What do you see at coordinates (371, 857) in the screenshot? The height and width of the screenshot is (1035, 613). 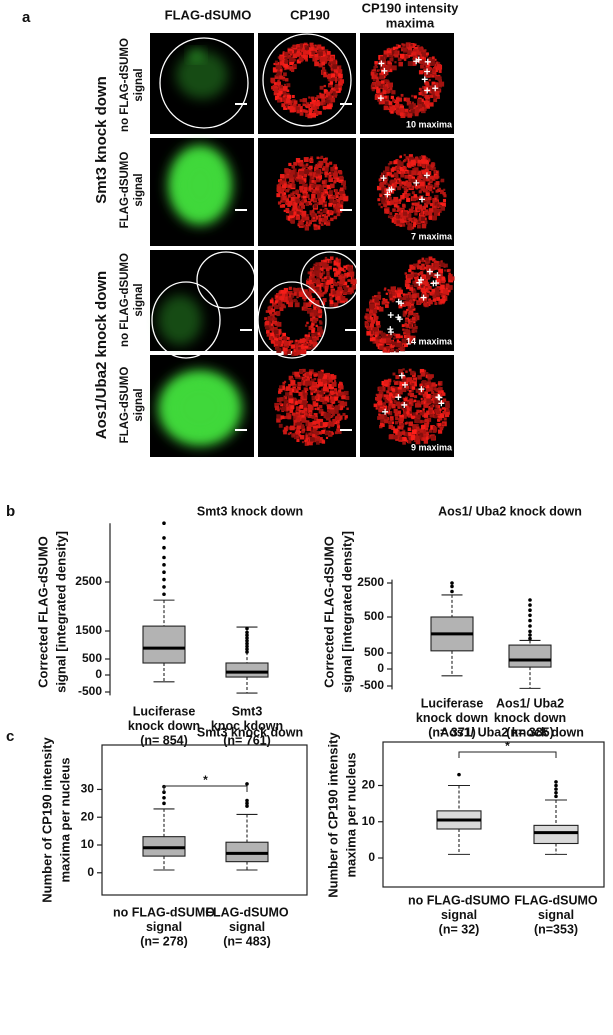 I see `y-tick-label: 0` at bounding box center [371, 857].